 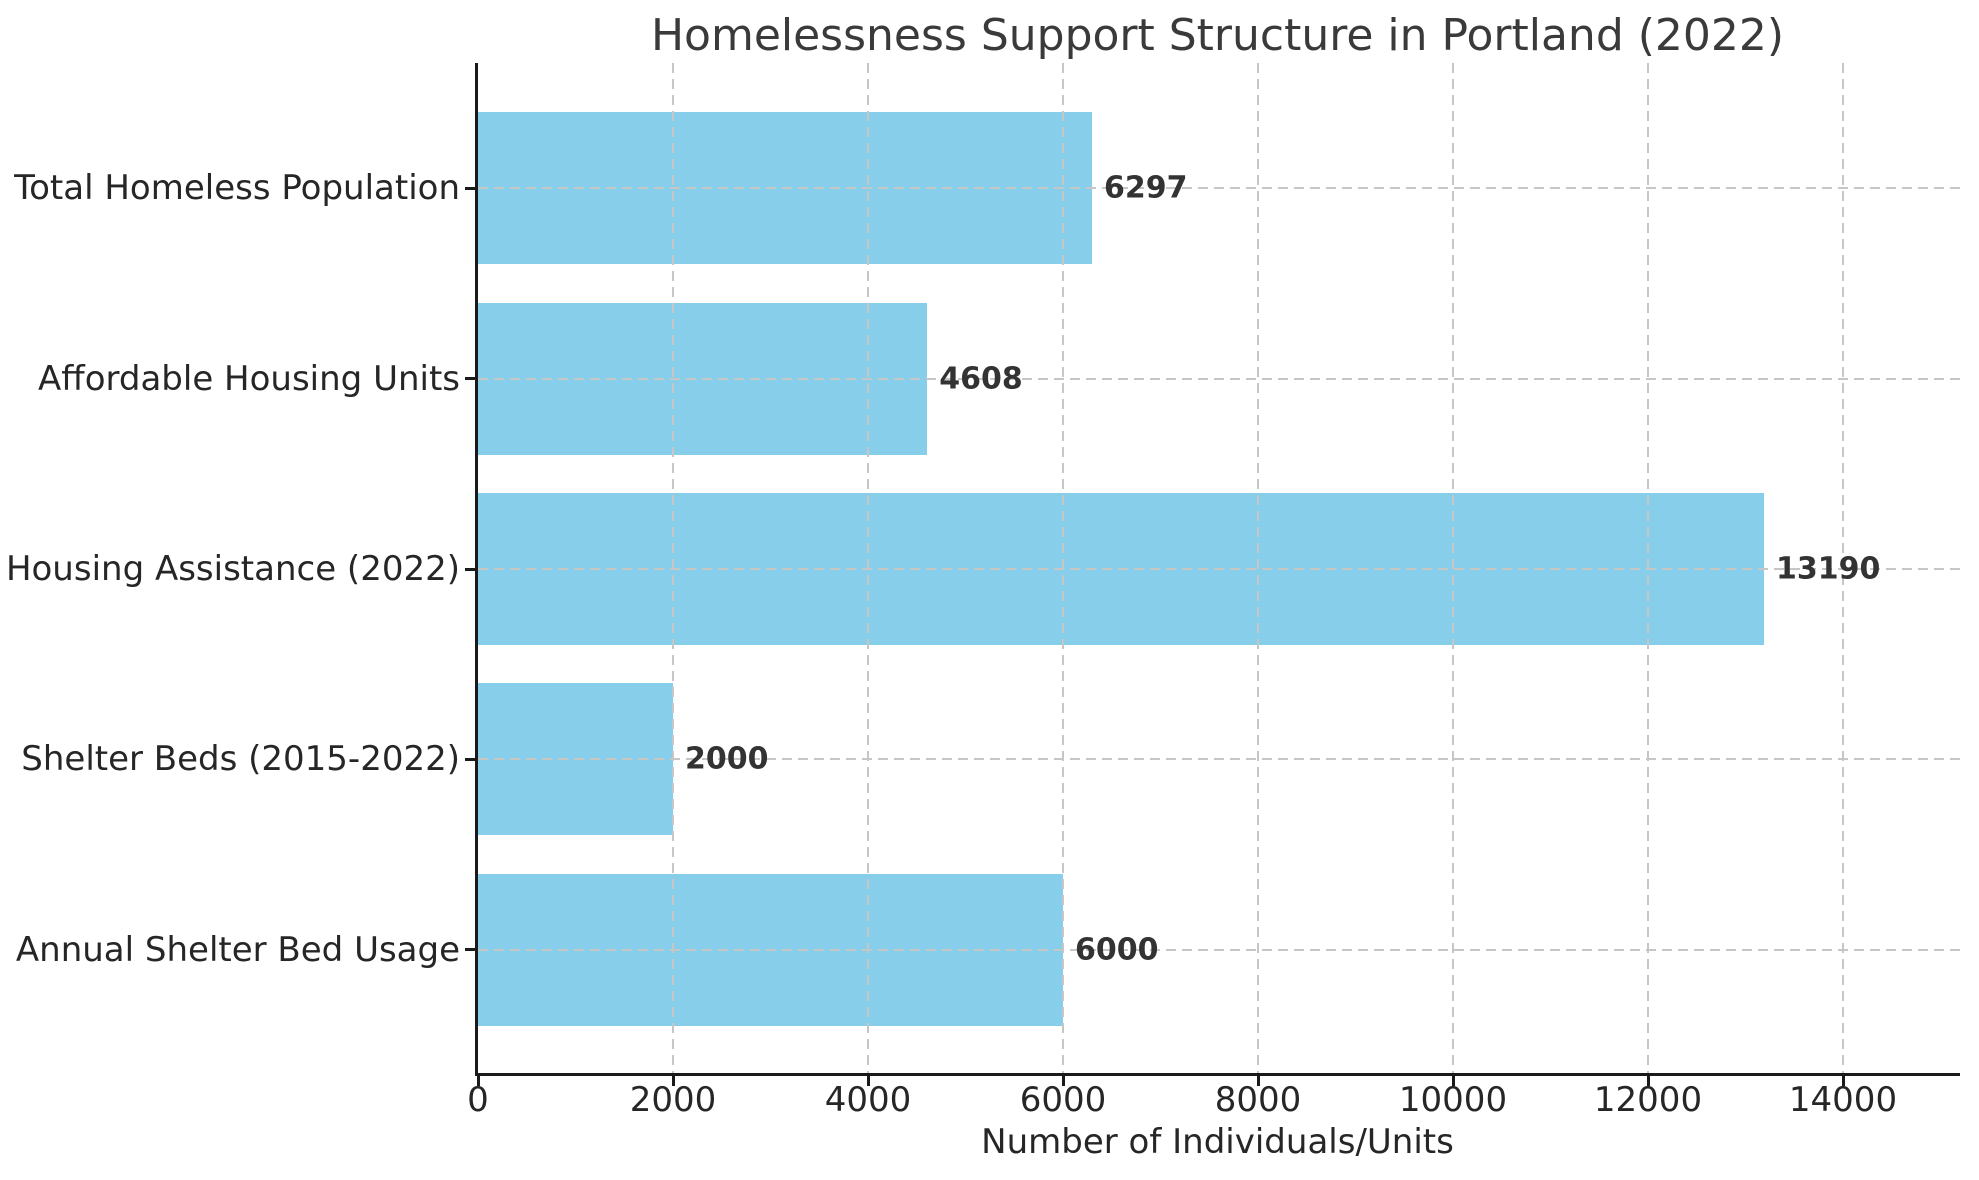 What do you see at coordinates (981, 379) in the screenshot?
I see `bar-value-label: 4608` at bounding box center [981, 379].